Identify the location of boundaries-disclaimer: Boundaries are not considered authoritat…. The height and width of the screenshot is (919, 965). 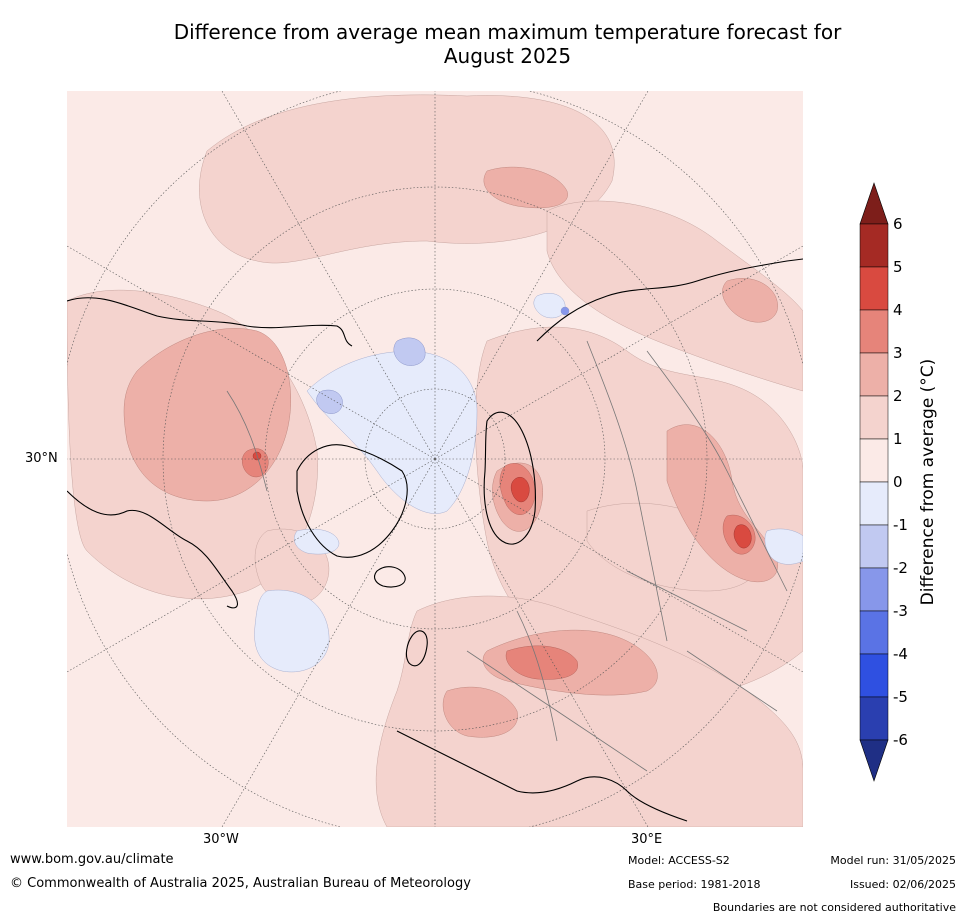
(834, 907).